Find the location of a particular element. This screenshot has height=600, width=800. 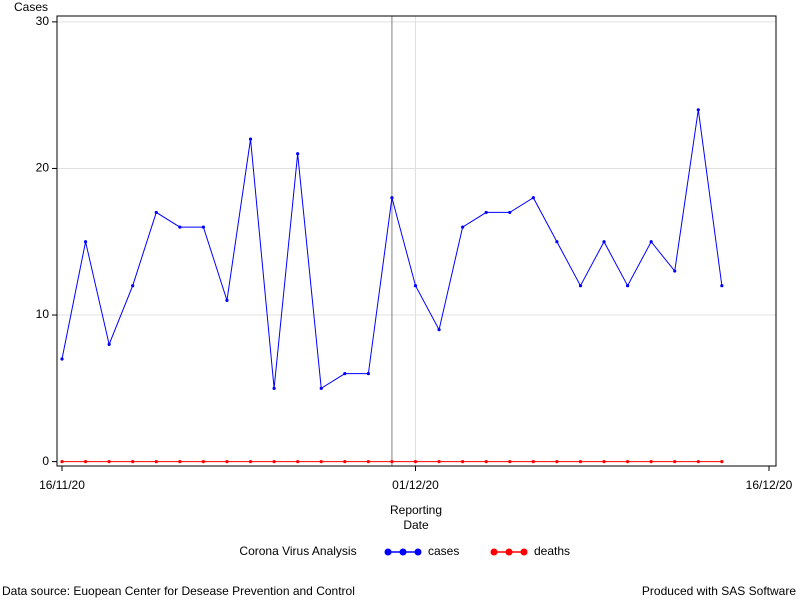

y-tick-label: 10 is located at coordinates (43, 314).